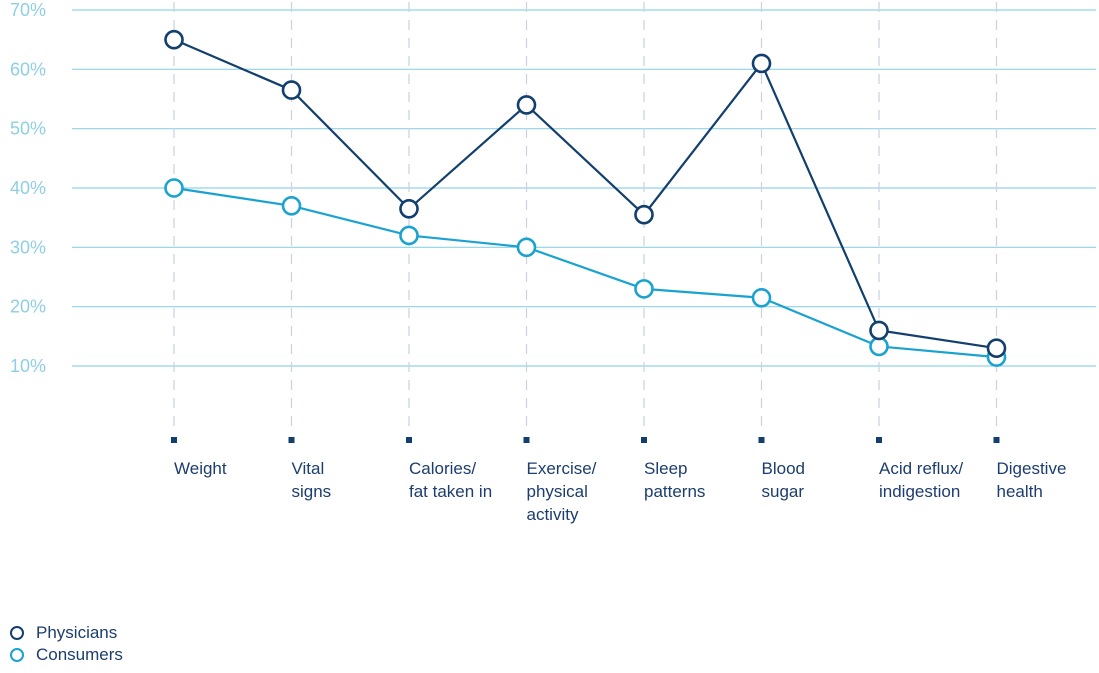  I want to click on y-tick-label: 30%, so click(28, 247).